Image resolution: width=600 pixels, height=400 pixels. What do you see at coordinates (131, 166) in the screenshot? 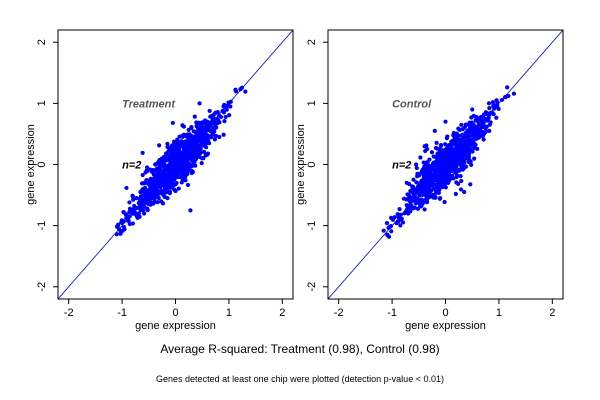
I see `left-sample-size-label: n=2` at bounding box center [131, 166].